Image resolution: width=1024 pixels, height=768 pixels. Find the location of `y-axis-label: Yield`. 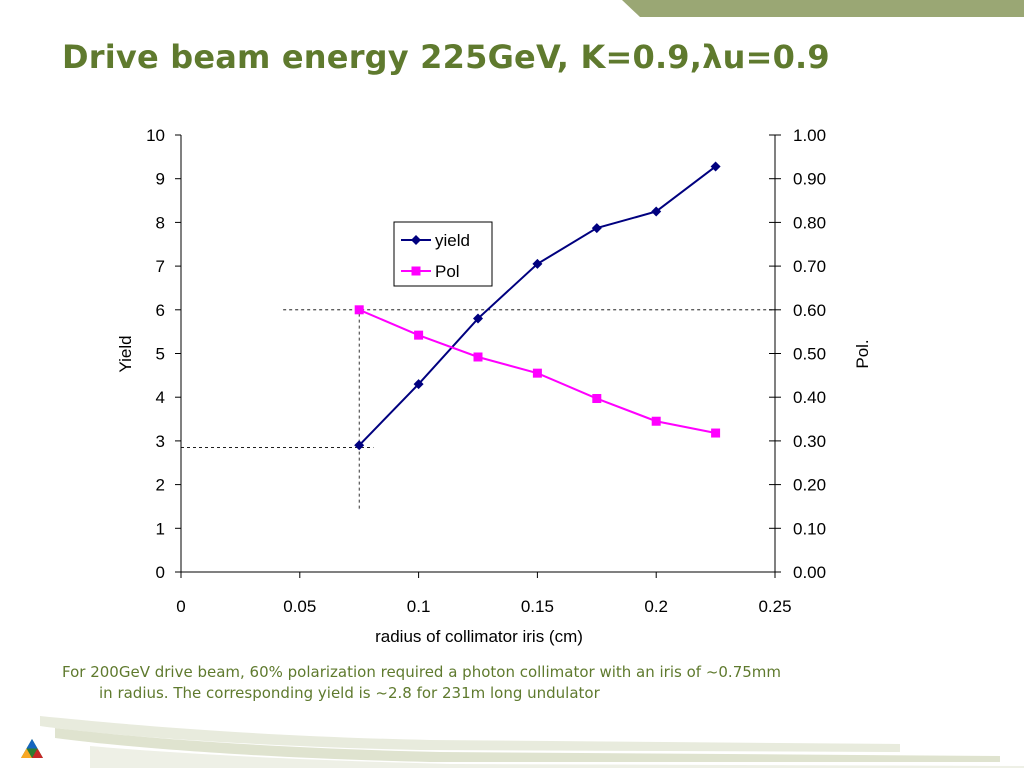

y-axis-label: Yield is located at coordinates (125, 353).